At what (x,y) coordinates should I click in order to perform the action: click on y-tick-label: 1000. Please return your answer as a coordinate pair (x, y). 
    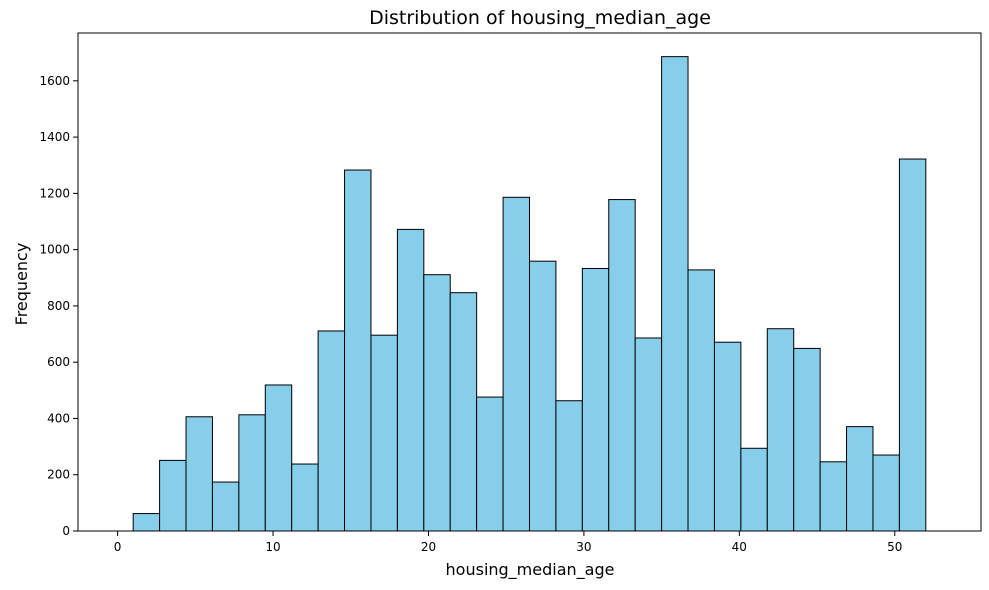
    Looking at the image, I should click on (54, 250).